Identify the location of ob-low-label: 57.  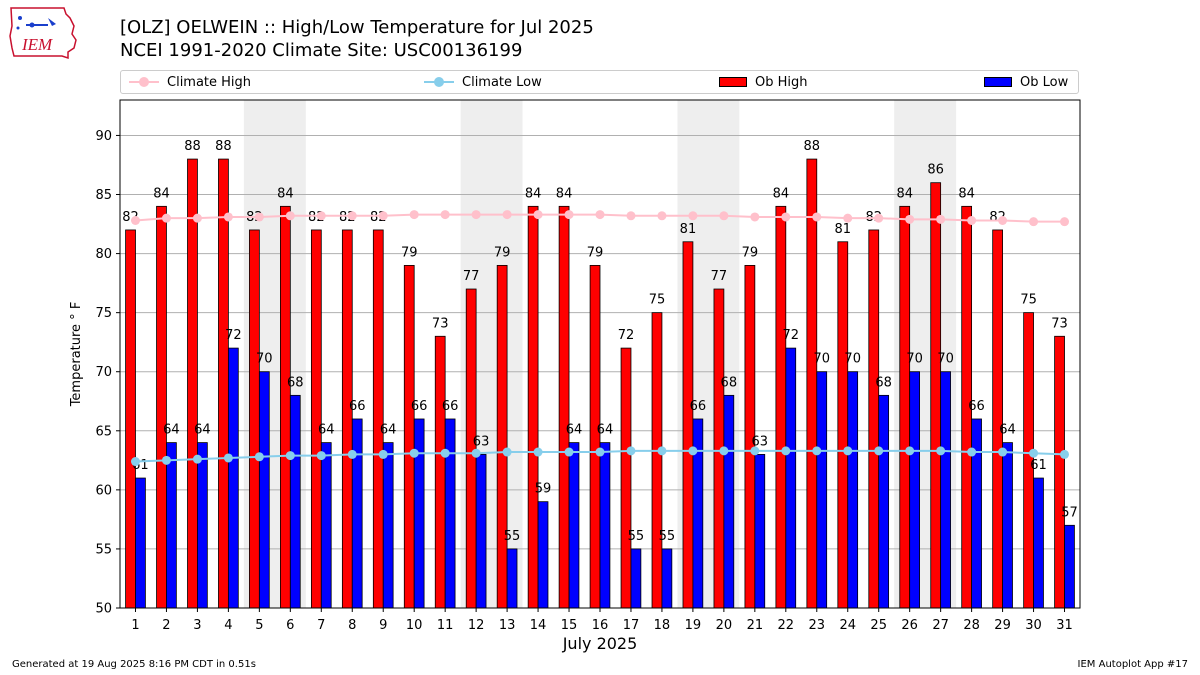
(1069, 512).